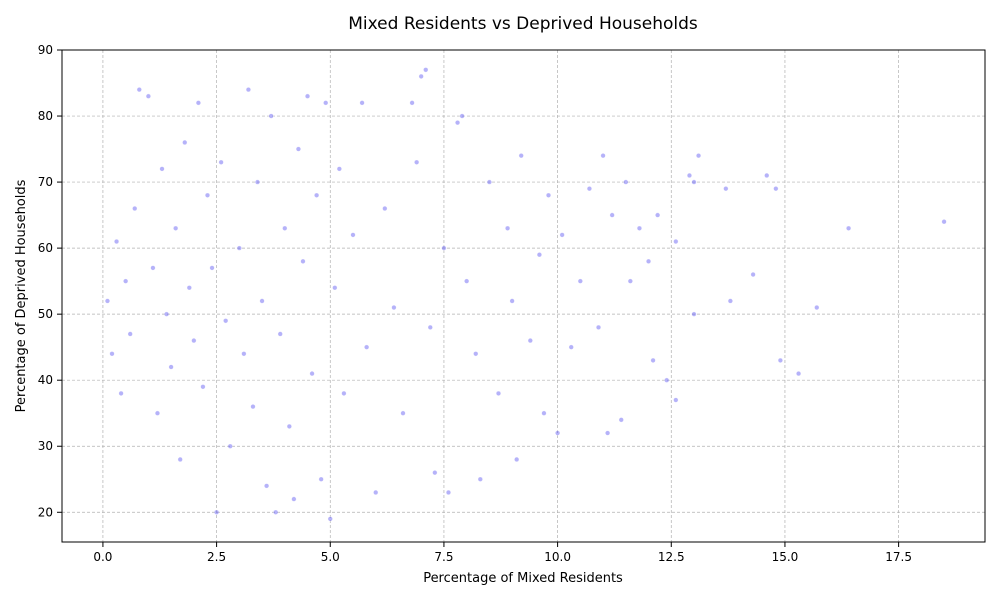 Image resolution: width=1000 pixels, height=600 pixels. What do you see at coordinates (216, 557) in the screenshot?
I see `x-tick-label: 2.5` at bounding box center [216, 557].